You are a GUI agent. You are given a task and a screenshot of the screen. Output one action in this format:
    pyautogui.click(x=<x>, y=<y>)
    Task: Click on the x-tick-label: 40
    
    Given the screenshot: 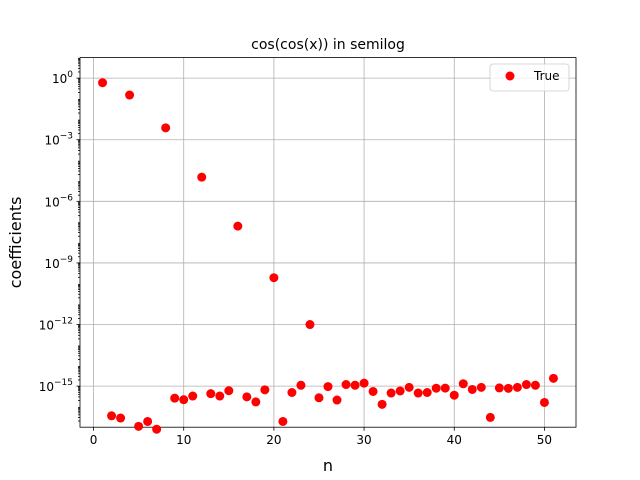 What is the action you would take?
    pyautogui.click(x=454, y=440)
    